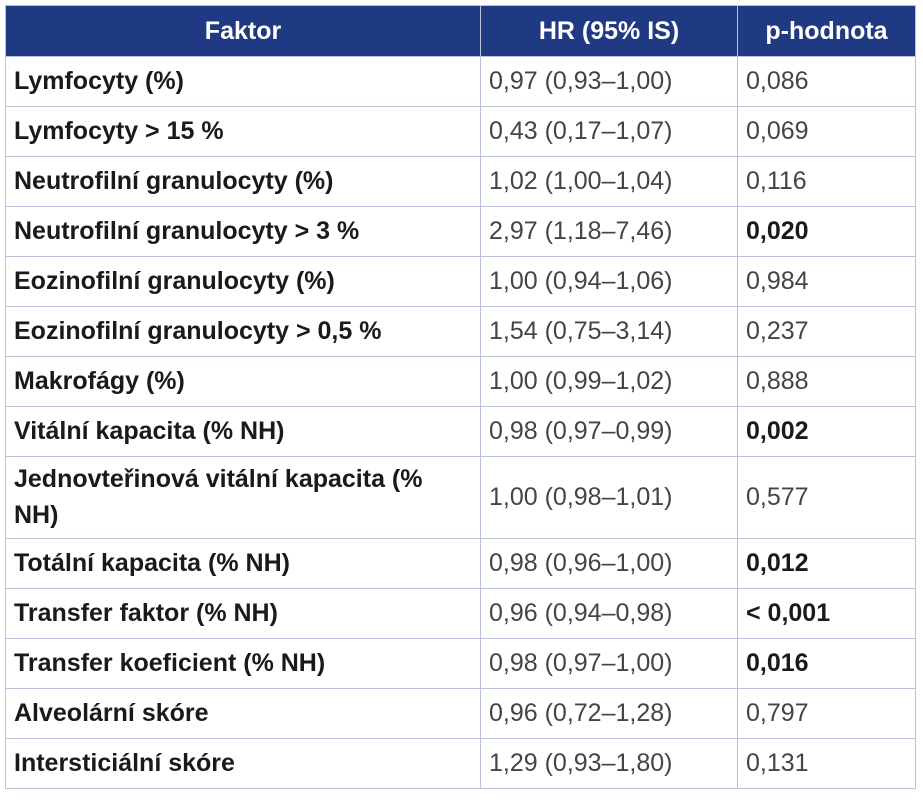  I want to click on p-value-cell: 0,577, so click(826, 497).